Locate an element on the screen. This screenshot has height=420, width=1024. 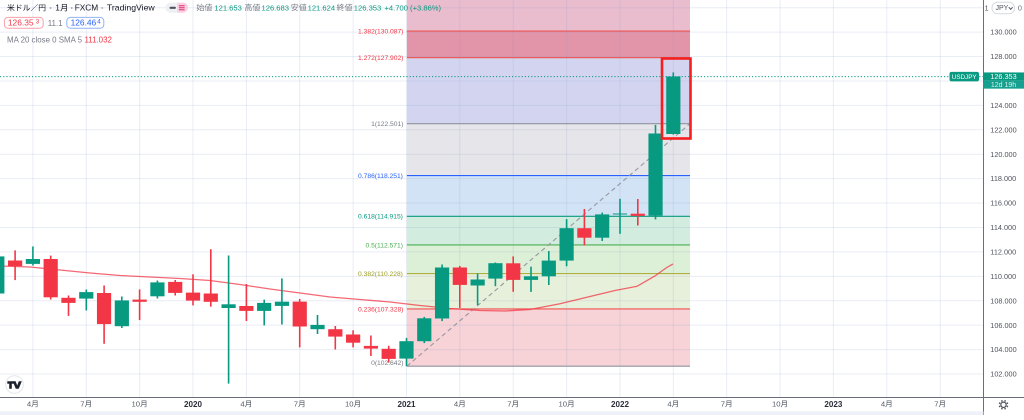
svg-text: 128.000 is located at coordinates (1003, 56).